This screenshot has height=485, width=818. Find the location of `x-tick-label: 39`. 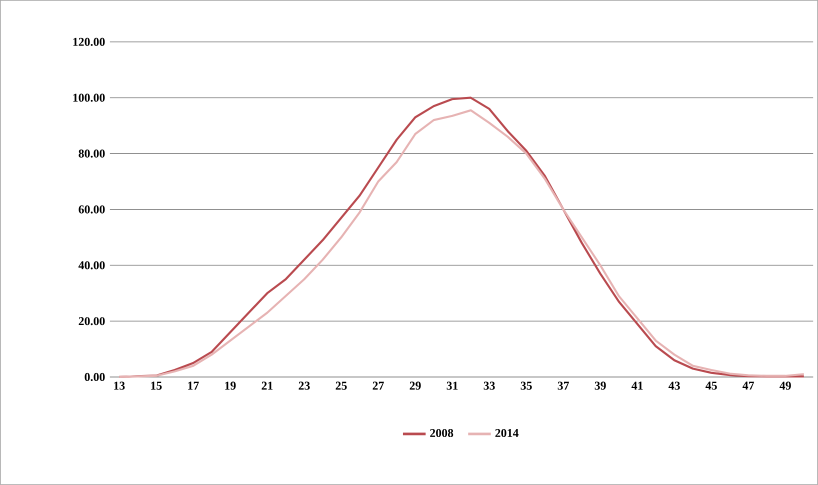

x-tick-label: 39 is located at coordinates (600, 386).